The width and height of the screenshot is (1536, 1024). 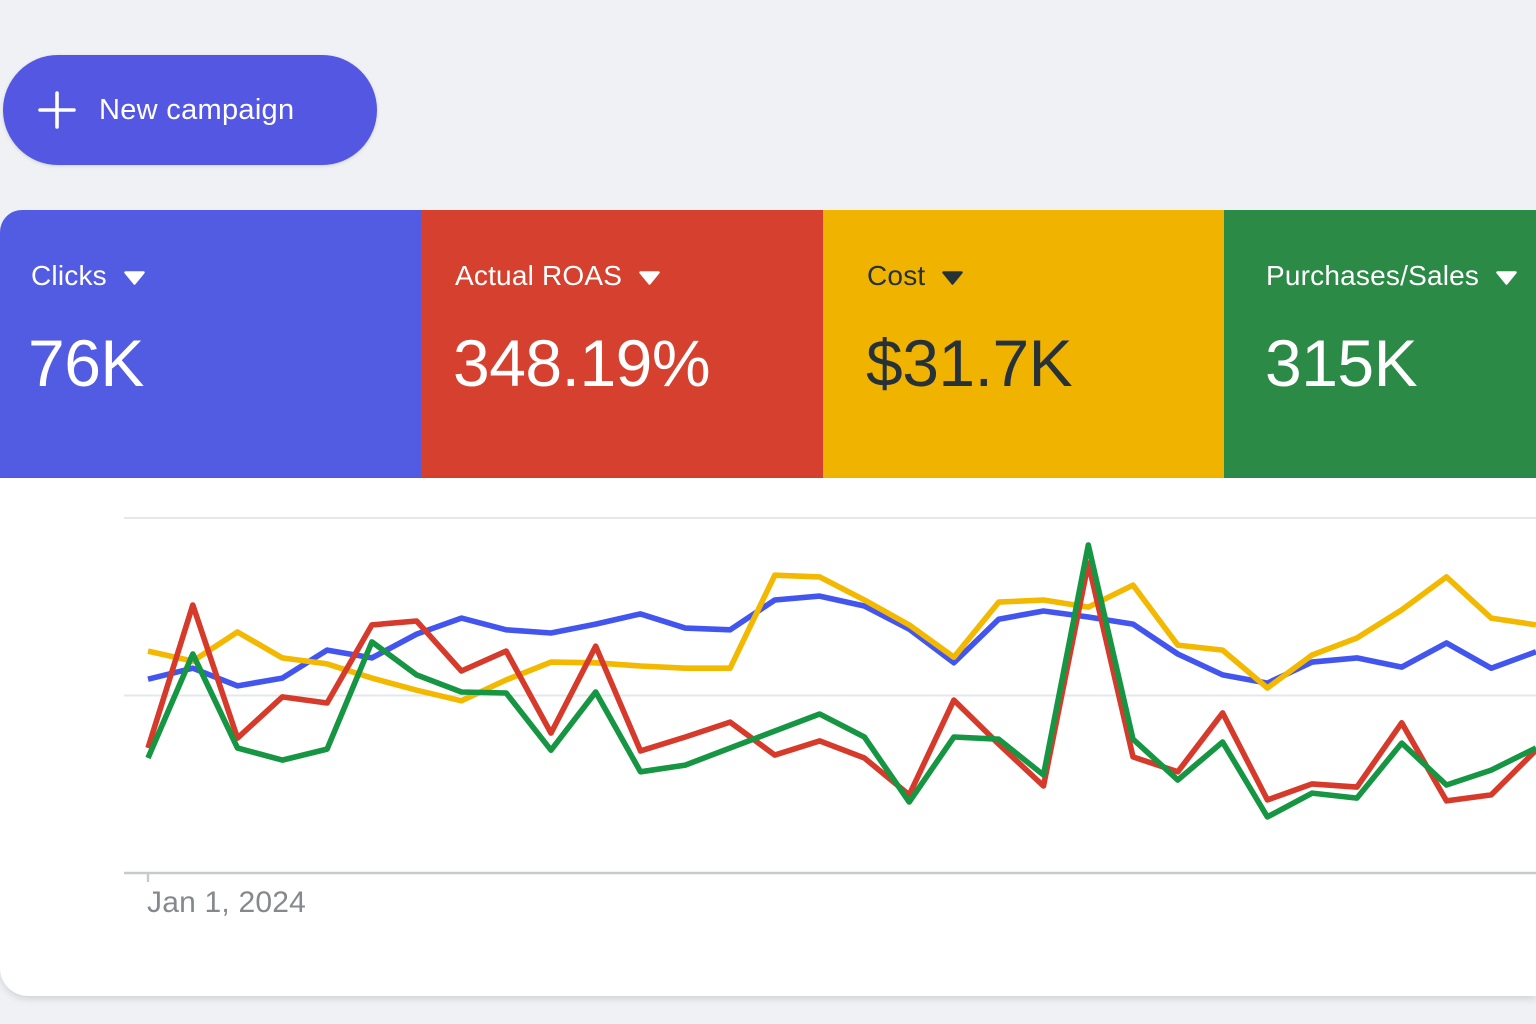 I want to click on metric-label: Purchases/Sales, so click(x=1391, y=276).